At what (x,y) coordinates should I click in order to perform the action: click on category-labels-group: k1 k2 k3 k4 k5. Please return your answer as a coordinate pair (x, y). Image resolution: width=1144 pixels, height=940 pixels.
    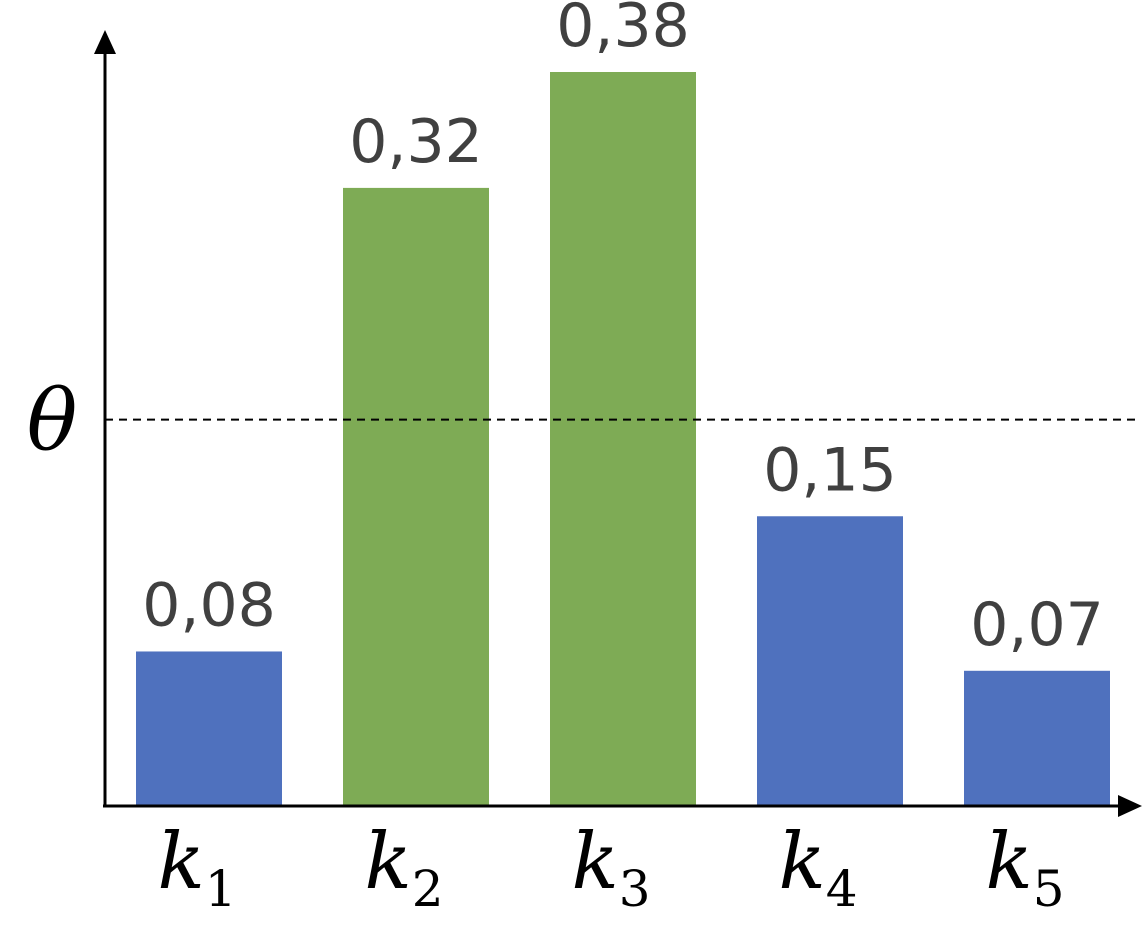
    Looking at the image, I should click on (610, 867).